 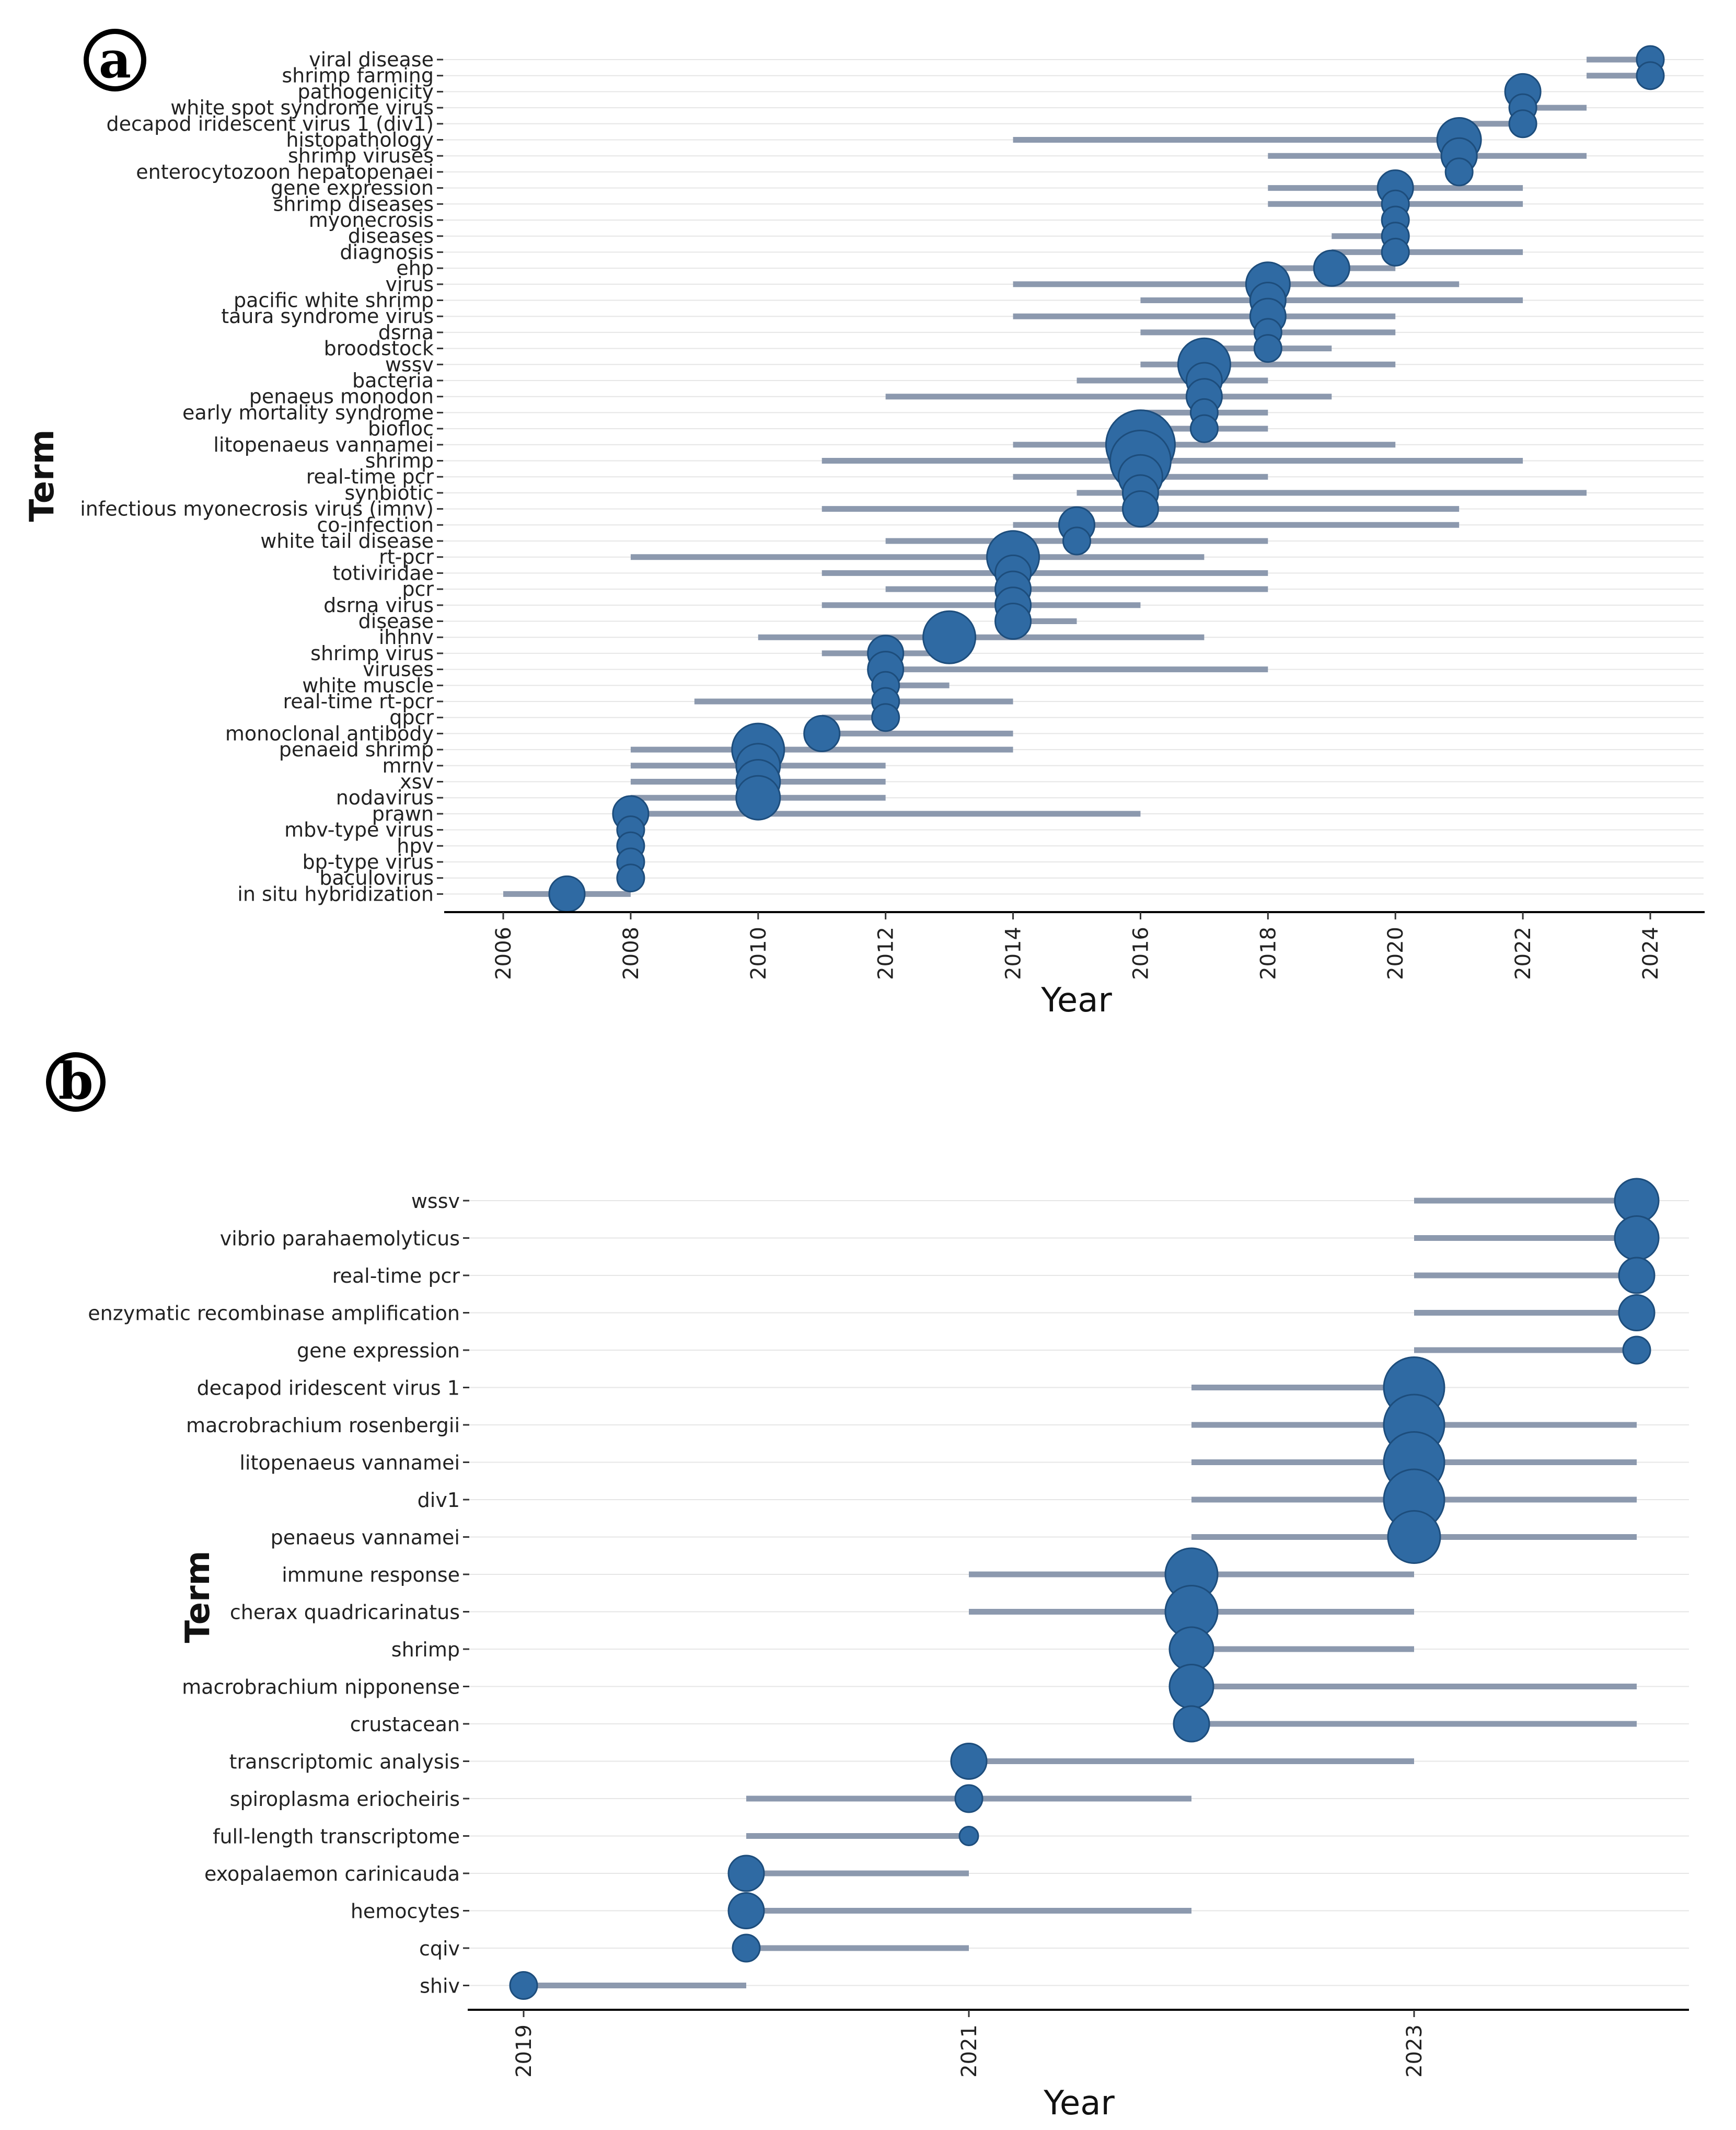 What do you see at coordinates (383, 572) in the screenshot?
I see `term-label: totiviridae` at bounding box center [383, 572].